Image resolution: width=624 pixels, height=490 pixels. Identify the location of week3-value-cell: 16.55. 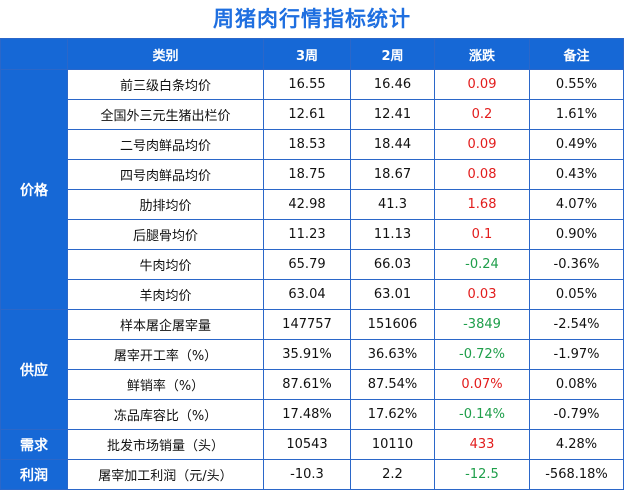
(307, 84).